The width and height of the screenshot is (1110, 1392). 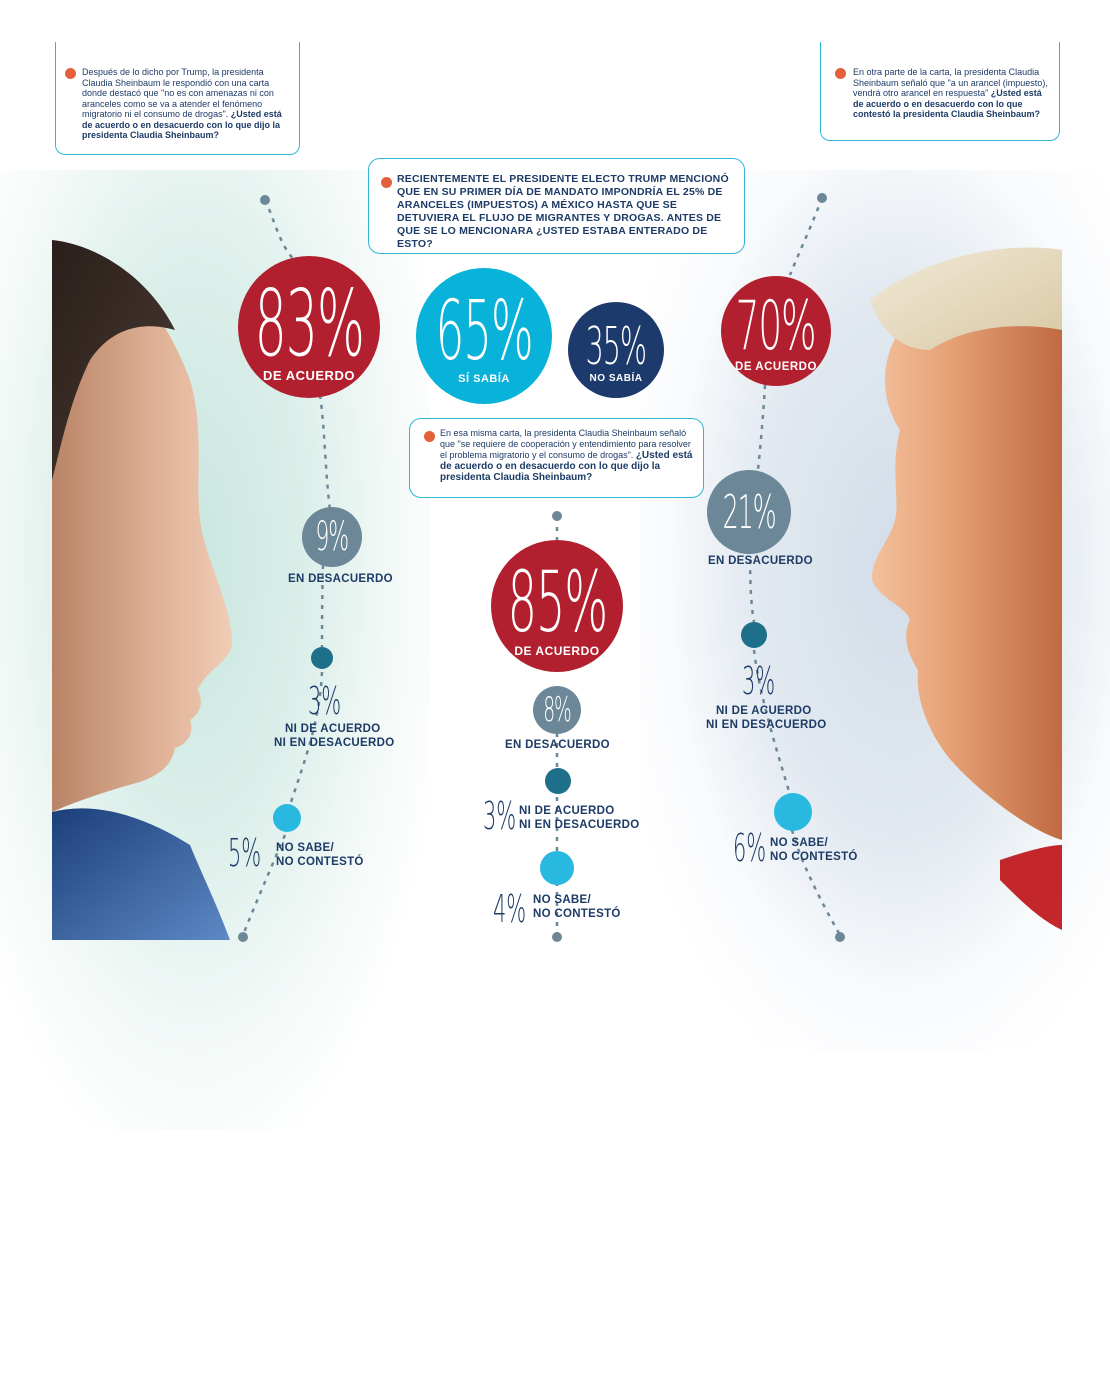 What do you see at coordinates (754, 635) in the screenshot?
I see `right-neutral-dot` at bounding box center [754, 635].